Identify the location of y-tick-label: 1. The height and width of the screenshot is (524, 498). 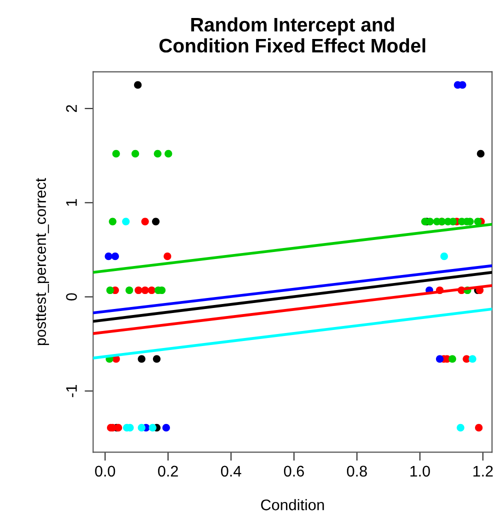
(71, 202).